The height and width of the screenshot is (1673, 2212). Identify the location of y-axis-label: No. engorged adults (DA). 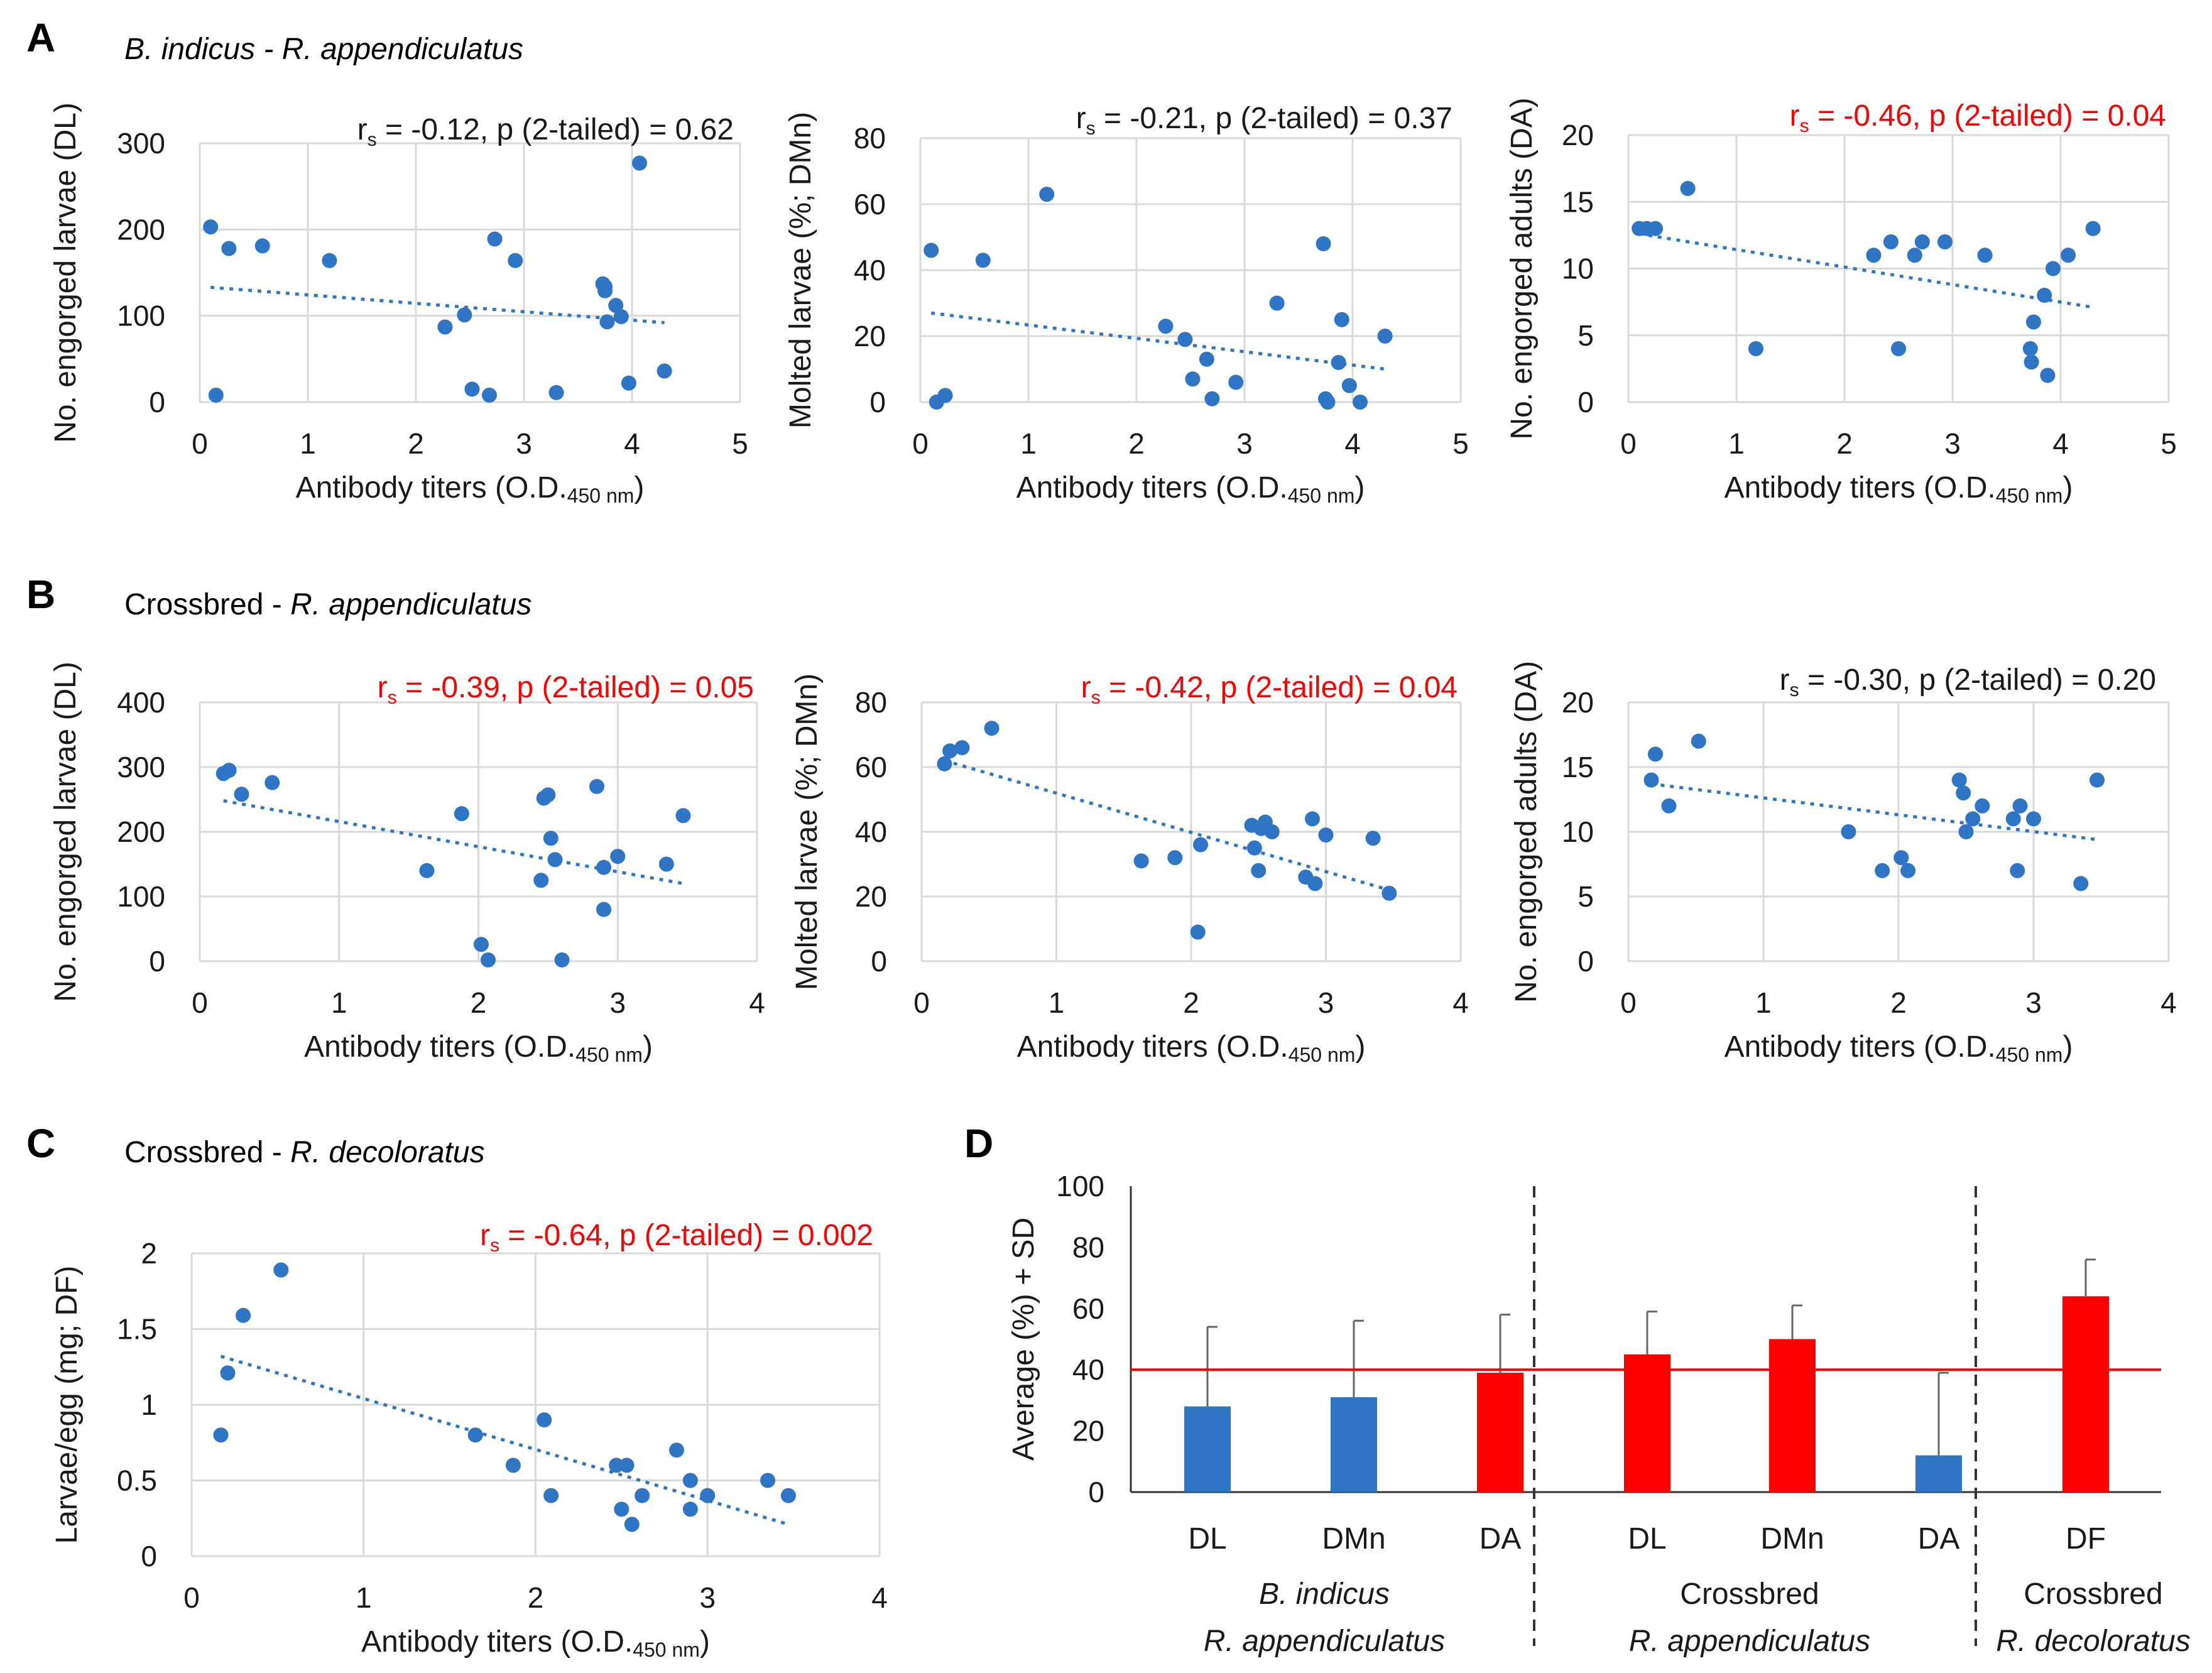
(1522, 268).